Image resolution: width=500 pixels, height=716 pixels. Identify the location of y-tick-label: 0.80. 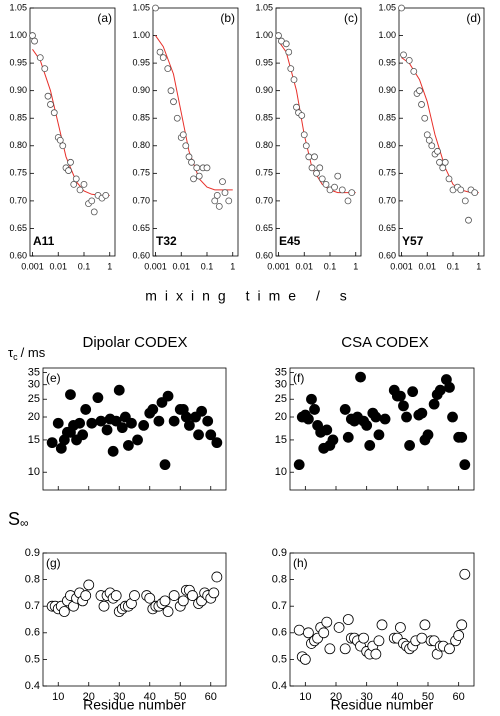
(141, 145).